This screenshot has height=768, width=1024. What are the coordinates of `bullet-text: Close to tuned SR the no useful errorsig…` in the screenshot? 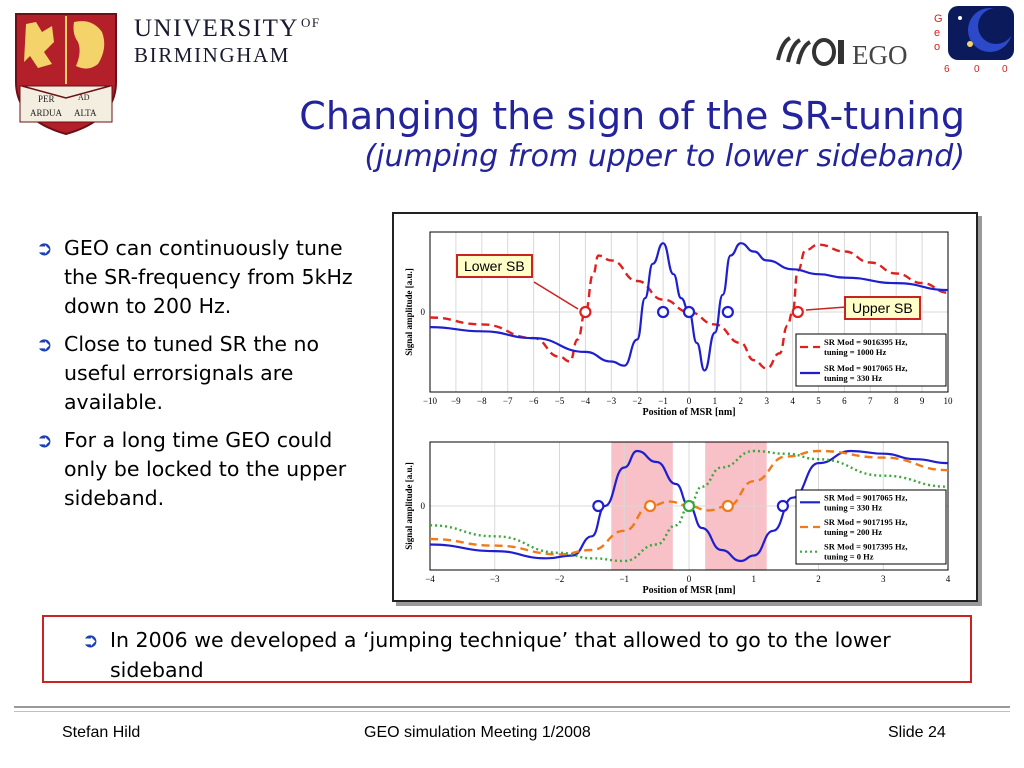 It's located at (192, 373).